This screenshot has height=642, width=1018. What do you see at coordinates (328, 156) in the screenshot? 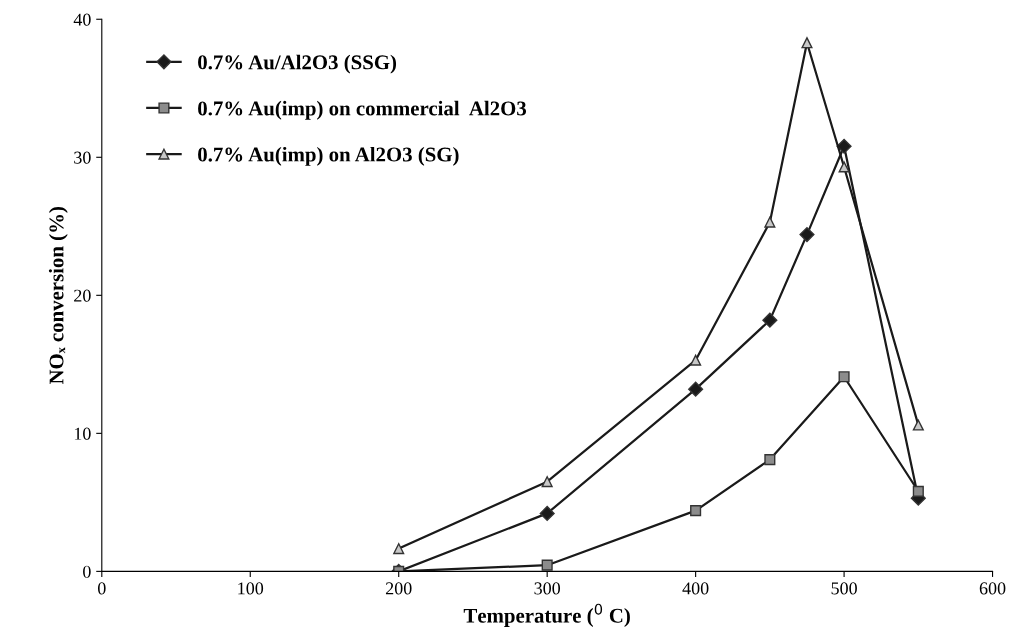
I see `legend-label: 0.7% Au(imp) on Al2O3 (SG)` at bounding box center [328, 156].